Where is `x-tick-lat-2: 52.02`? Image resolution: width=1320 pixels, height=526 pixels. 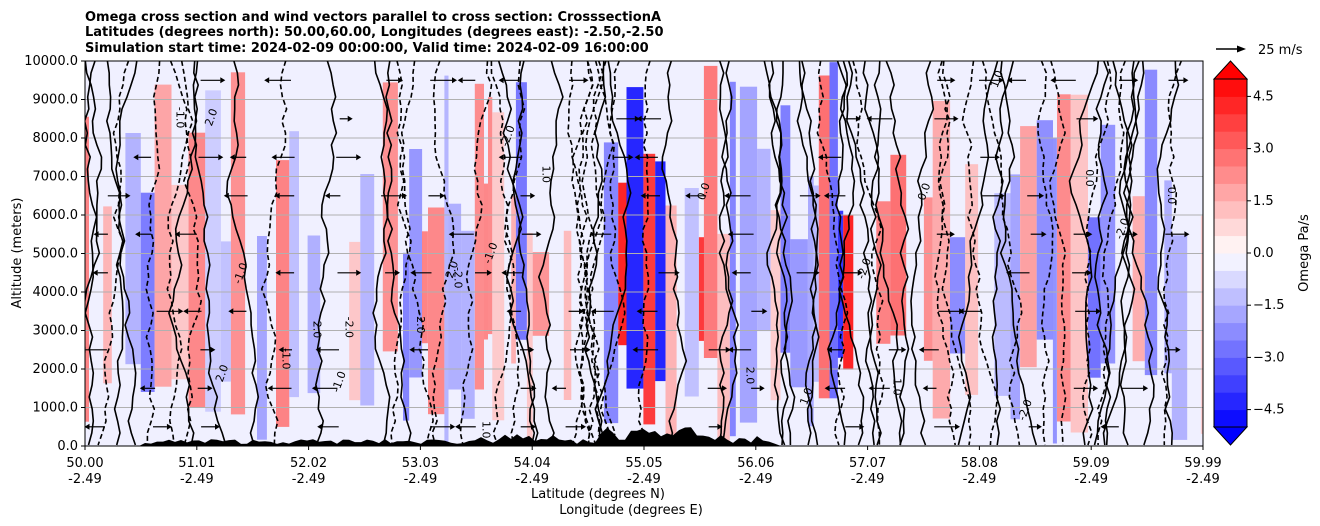 x-tick-lat-2: 52.02 is located at coordinates (308, 463).